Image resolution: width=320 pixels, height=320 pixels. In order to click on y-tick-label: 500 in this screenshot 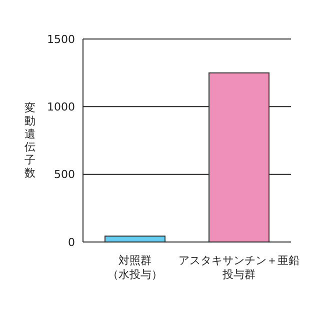, I will do `click(64, 175)`.